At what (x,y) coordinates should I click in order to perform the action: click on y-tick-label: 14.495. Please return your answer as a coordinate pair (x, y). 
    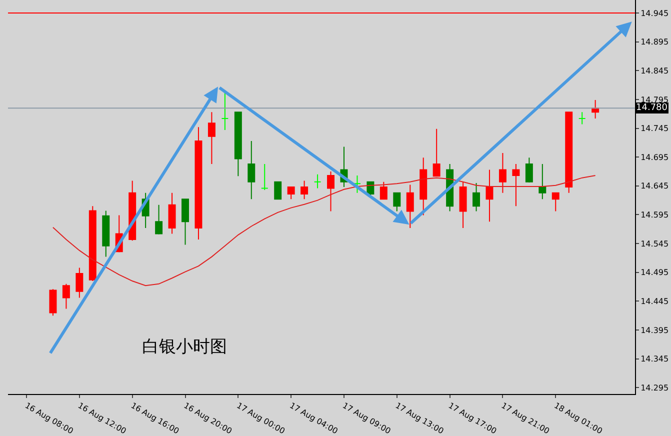
    Looking at the image, I should click on (654, 273).